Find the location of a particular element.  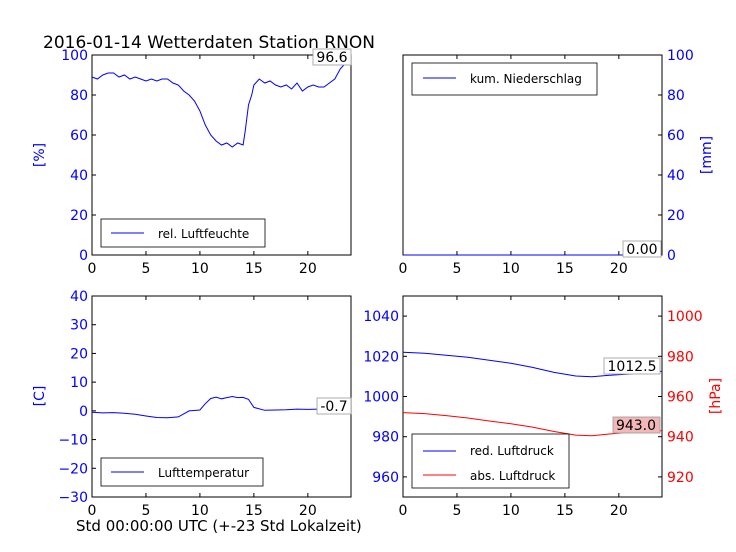

value-annotation-abs: 943.0 is located at coordinates (636, 426).